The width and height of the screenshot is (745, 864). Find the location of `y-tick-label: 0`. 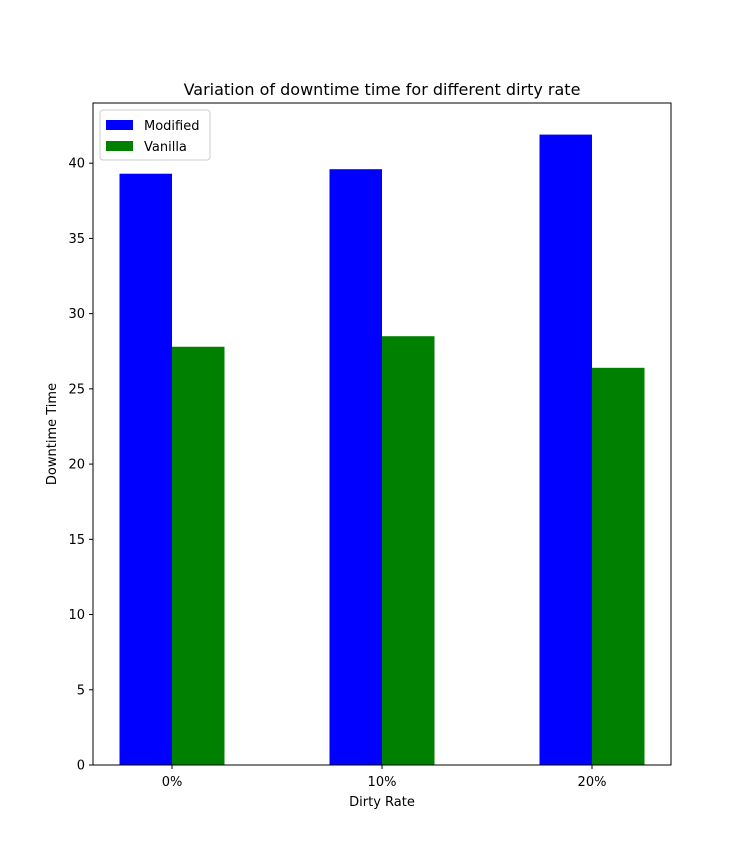

y-tick-label: 0 is located at coordinates (81, 766).